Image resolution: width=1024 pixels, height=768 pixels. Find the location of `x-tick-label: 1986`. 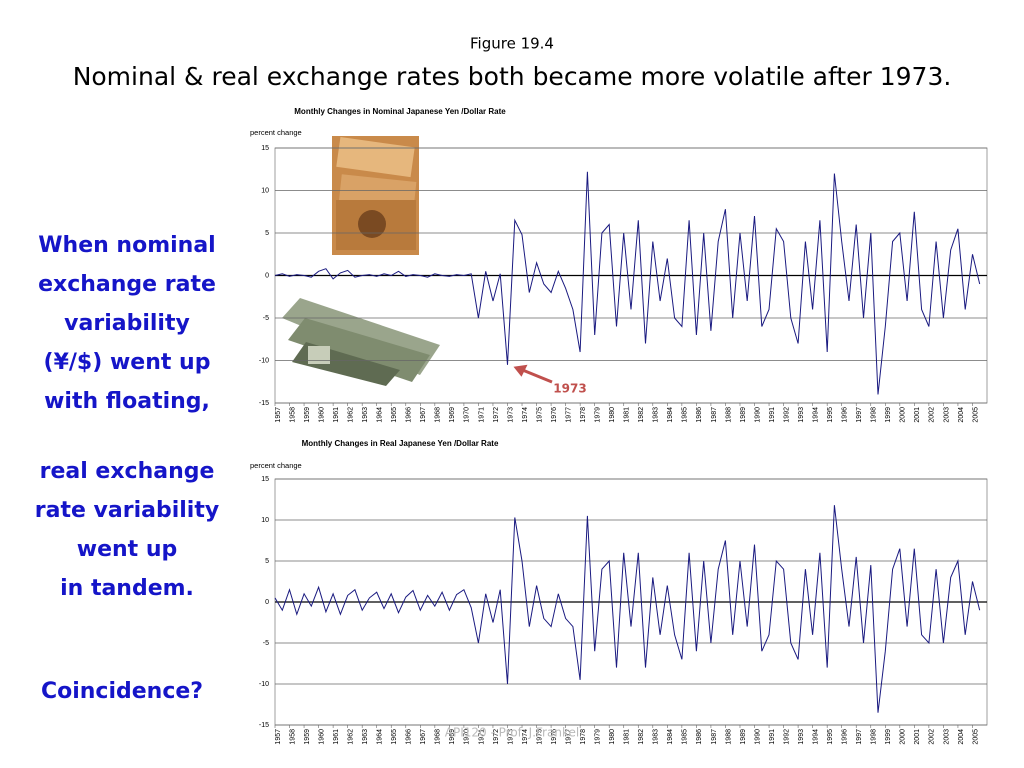

x-tick-label: 1986 is located at coordinates (699, 737).